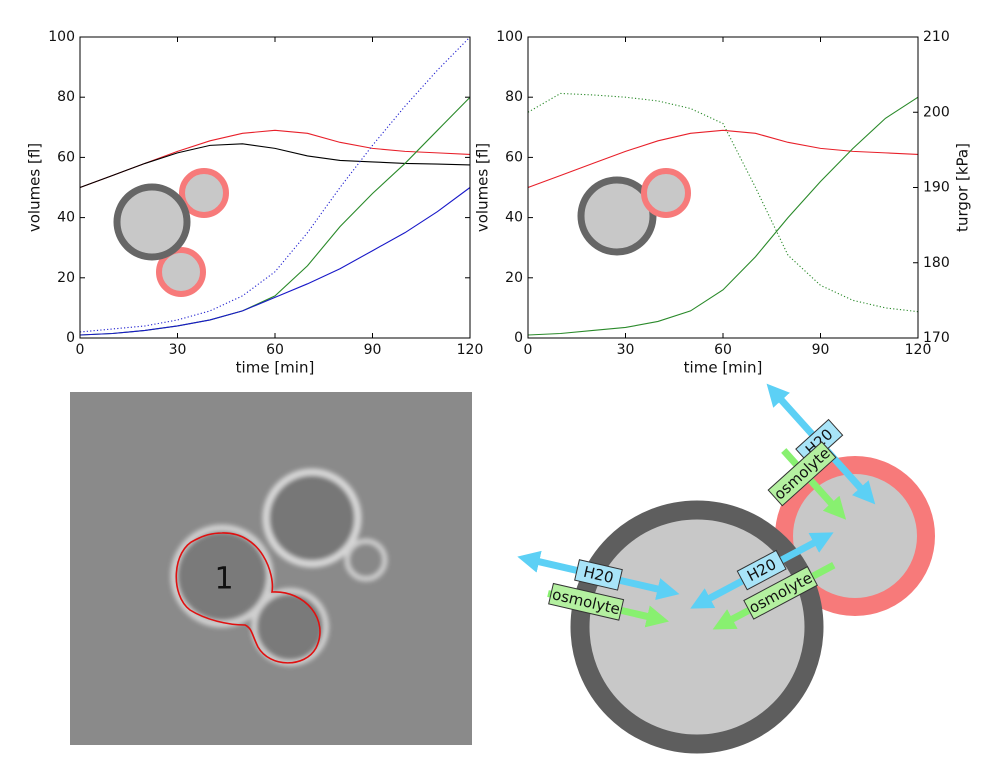 The image size is (1000, 784). What do you see at coordinates (223, 579) in the screenshot?
I see `cell-label: 1` at bounding box center [223, 579].